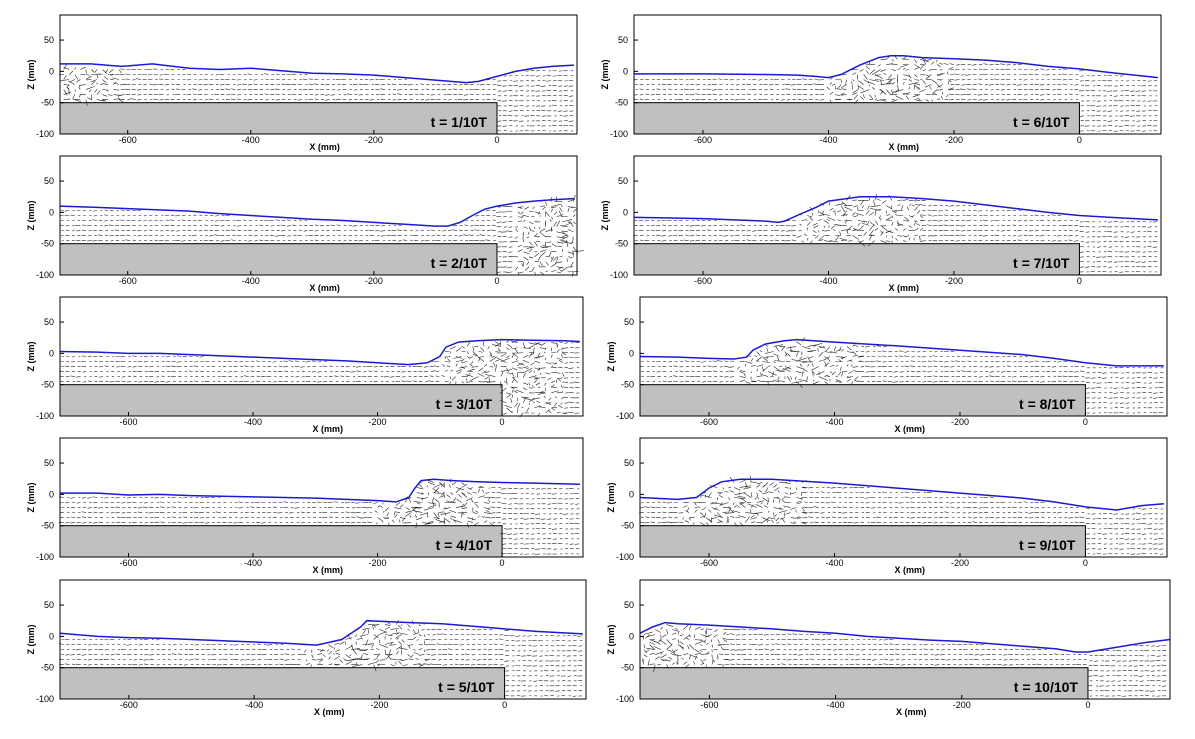 This screenshot has height=739, width=1195. Describe the element at coordinates (51, 71) in the screenshot. I see `y-tick-label: 0` at that location.